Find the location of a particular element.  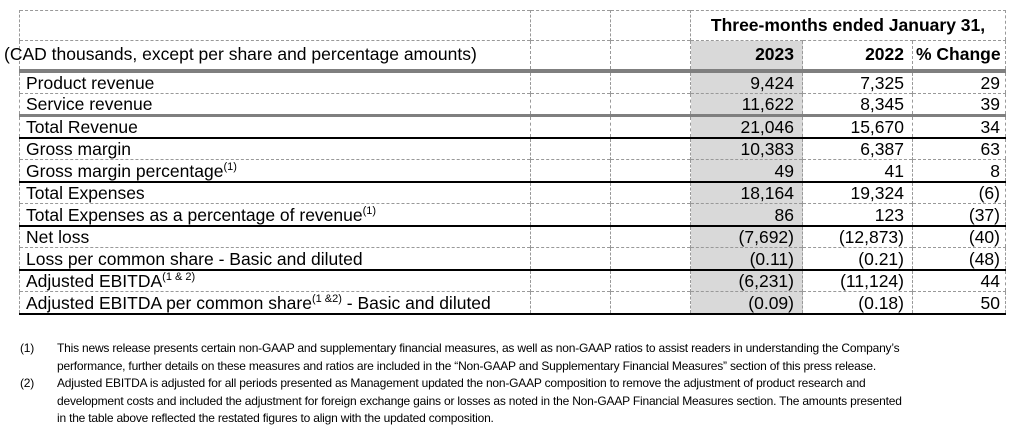

footnote-reference: (1 &2) is located at coordinates (326, 298).